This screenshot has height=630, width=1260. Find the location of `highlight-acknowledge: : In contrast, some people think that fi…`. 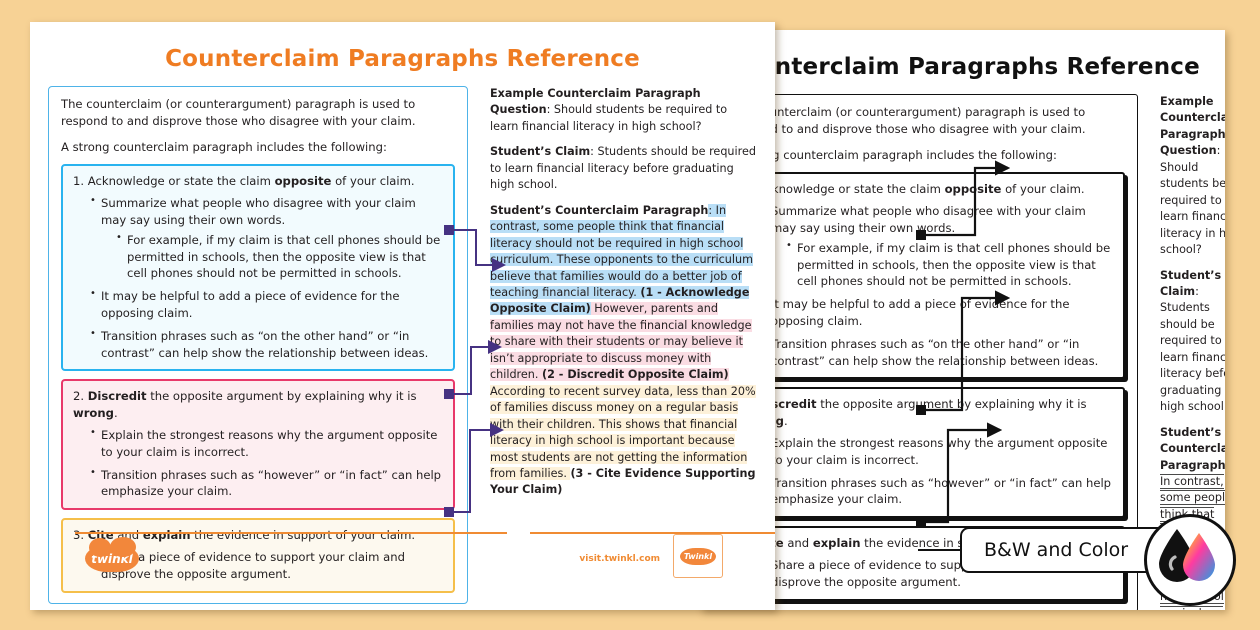

highlight-acknowledge: : In contrast, some people think that fi… is located at coordinates (621, 251).